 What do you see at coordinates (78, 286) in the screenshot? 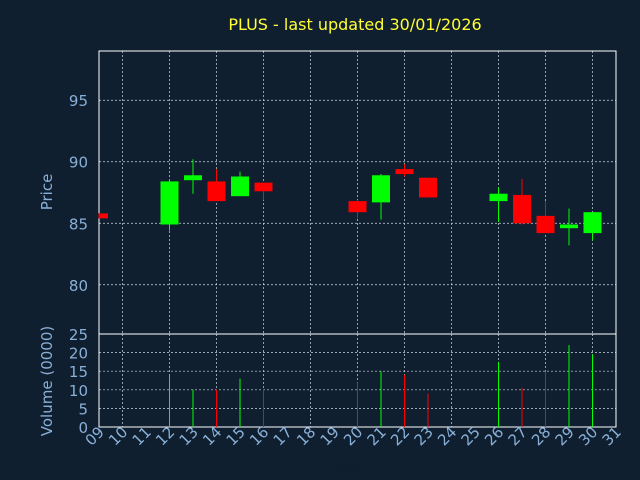
I see `price-tick-label: 80` at bounding box center [78, 286].